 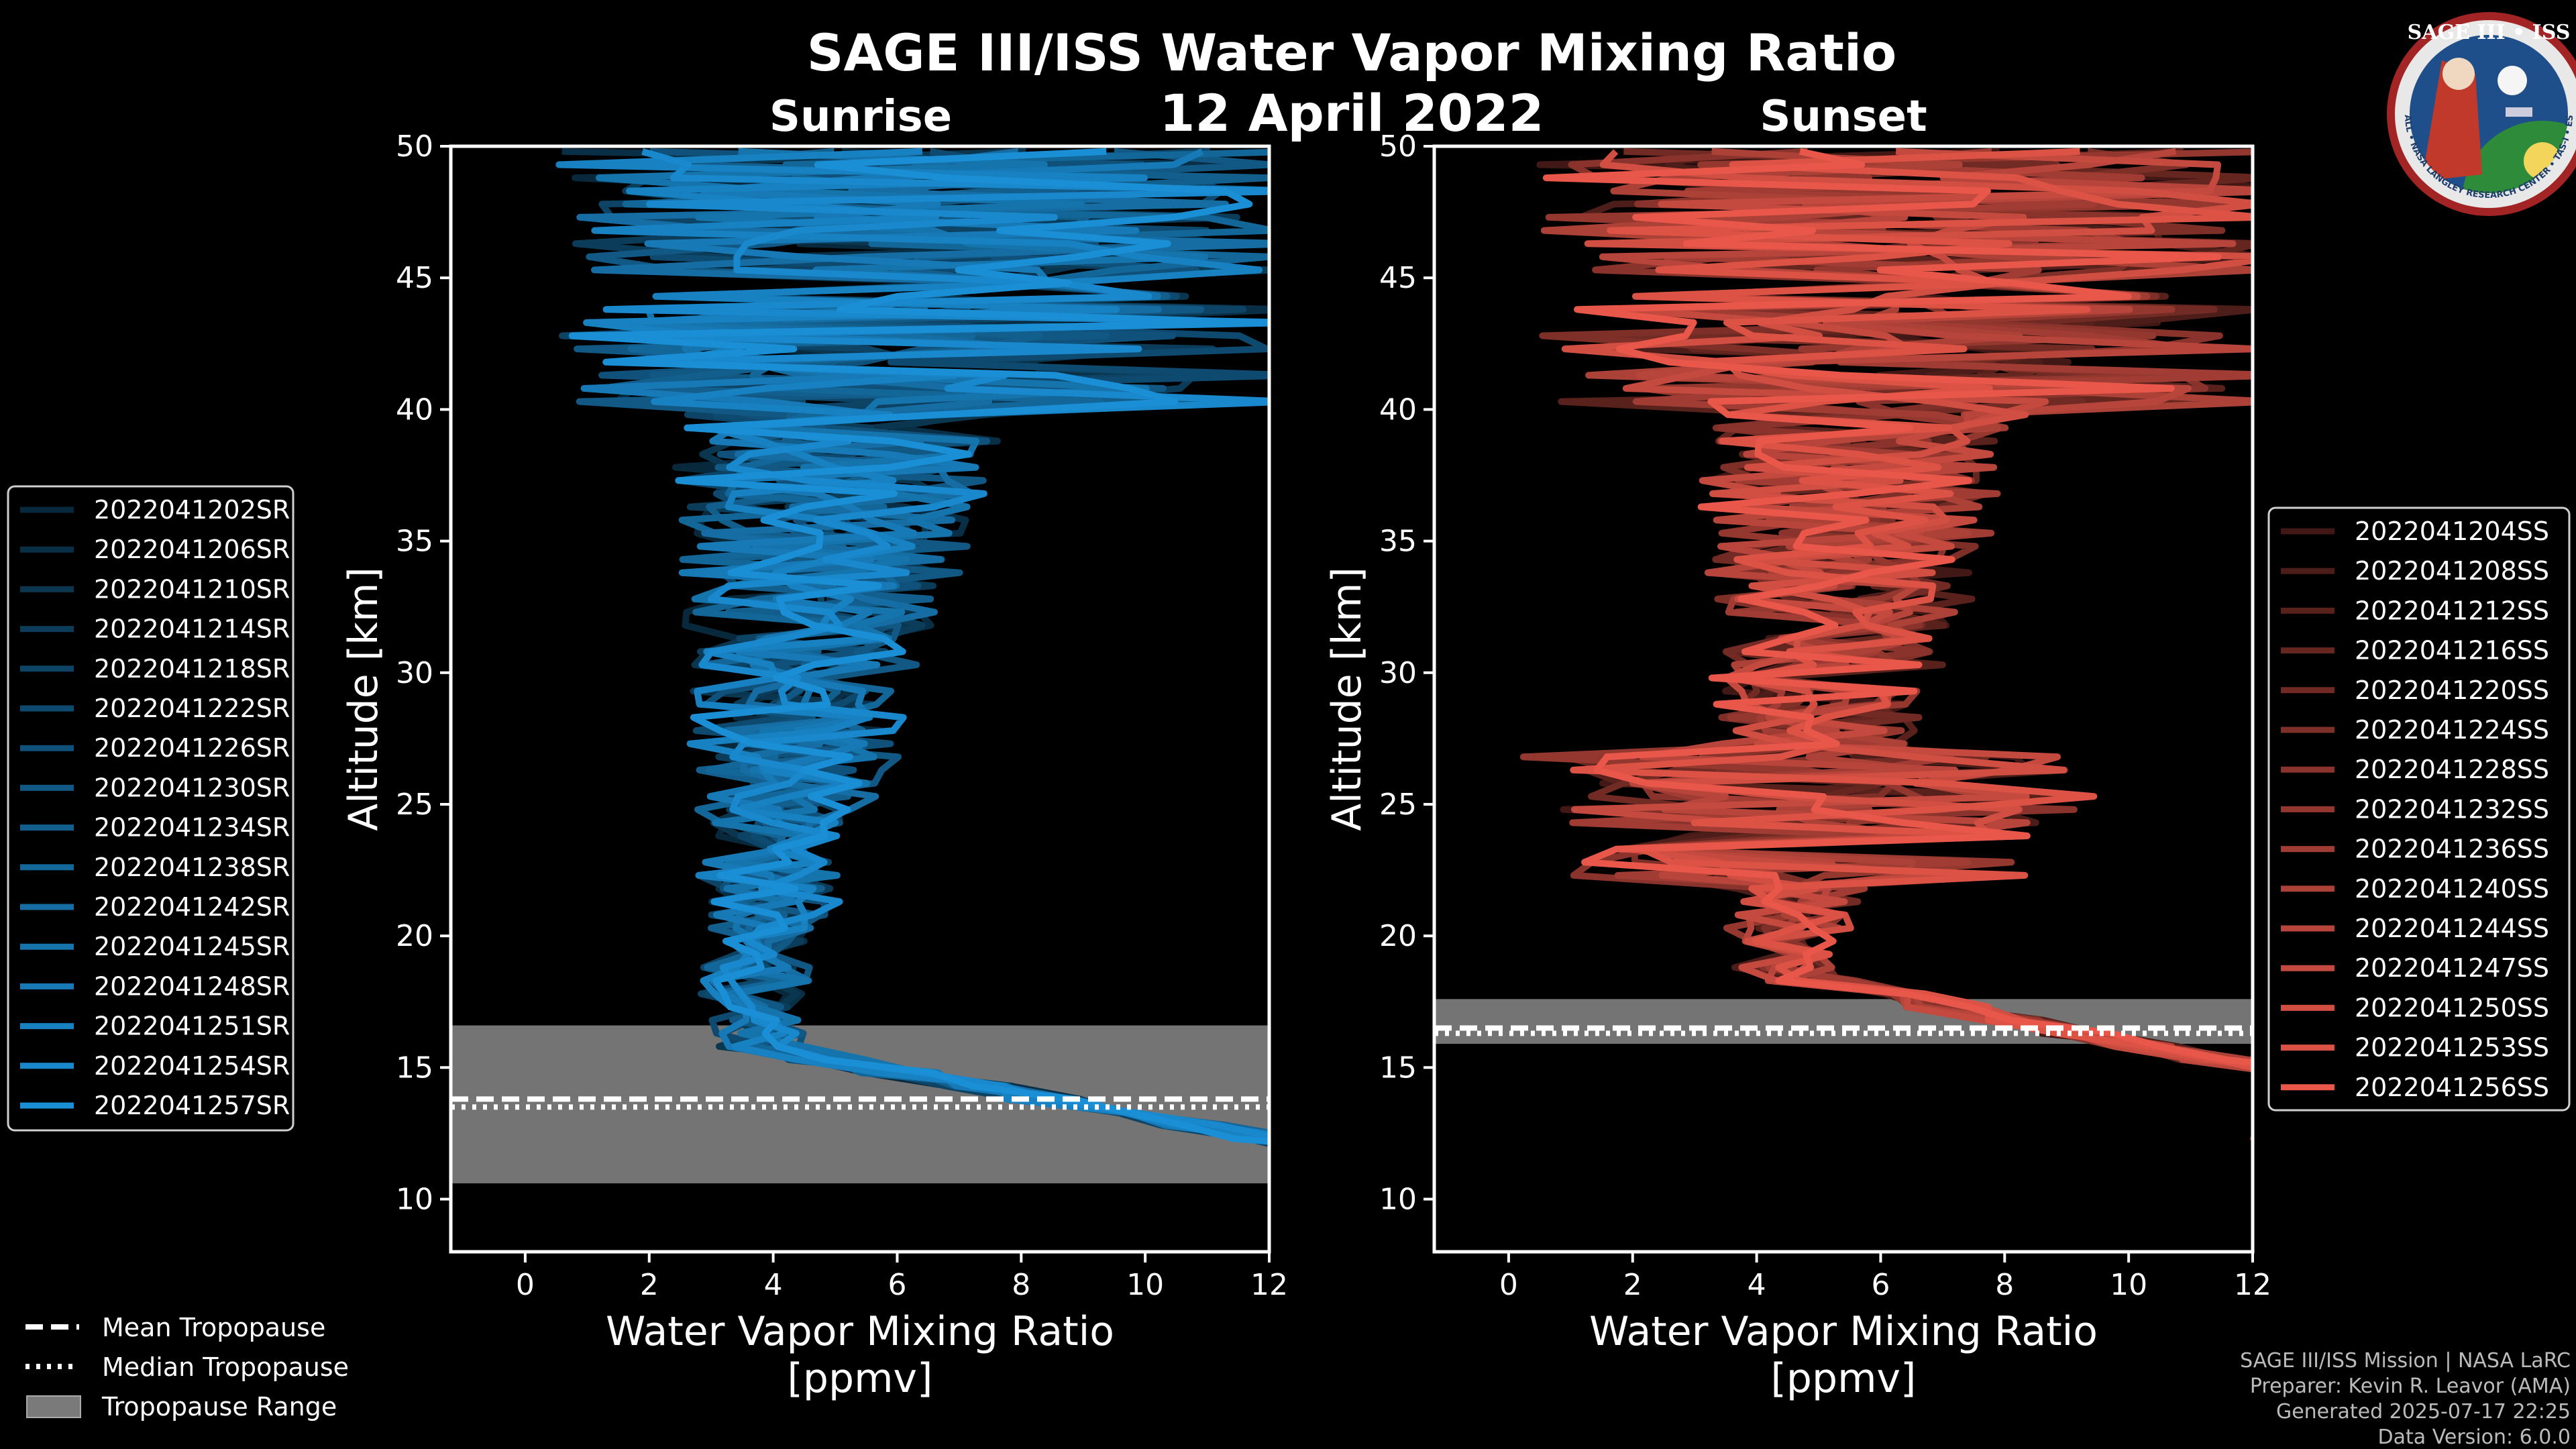 What do you see at coordinates (414, 409) in the screenshot?
I see `y-tick-label: 40` at bounding box center [414, 409].